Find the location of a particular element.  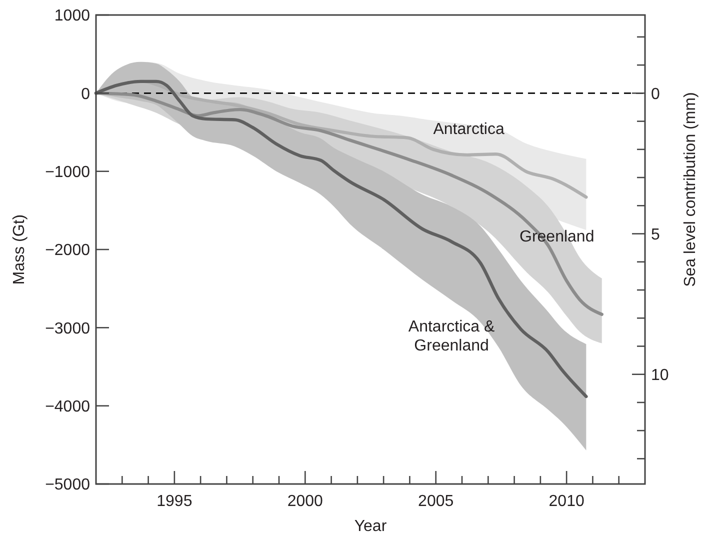

y-tick-label: −5000 is located at coordinates (67, 485).